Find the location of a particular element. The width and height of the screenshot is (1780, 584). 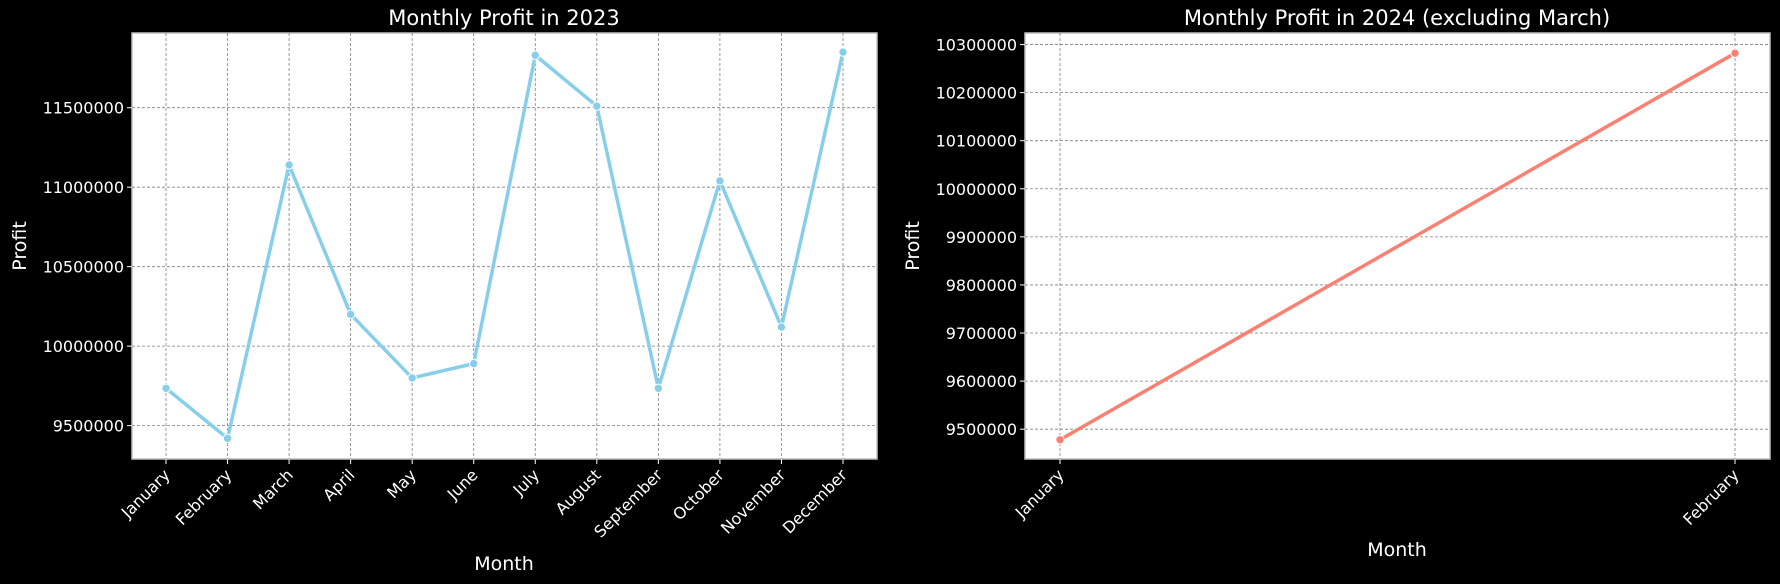

x-tick-label: June is located at coordinates (462, 484).